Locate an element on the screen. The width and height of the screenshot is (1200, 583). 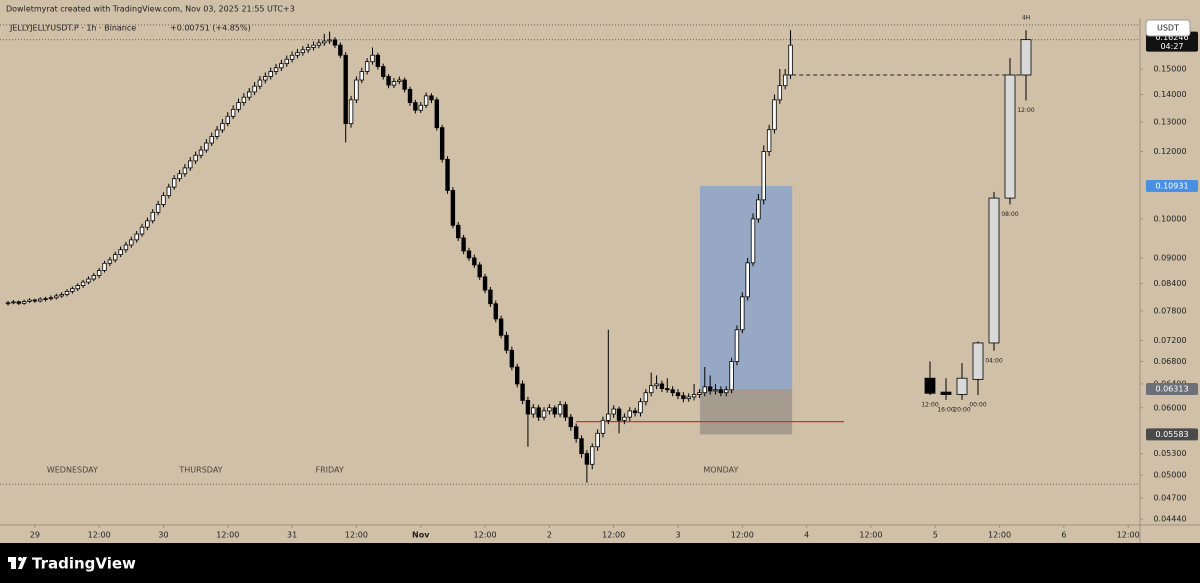
symbol-change: +0.00751 (+4.85%) is located at coordinates (210, 28).